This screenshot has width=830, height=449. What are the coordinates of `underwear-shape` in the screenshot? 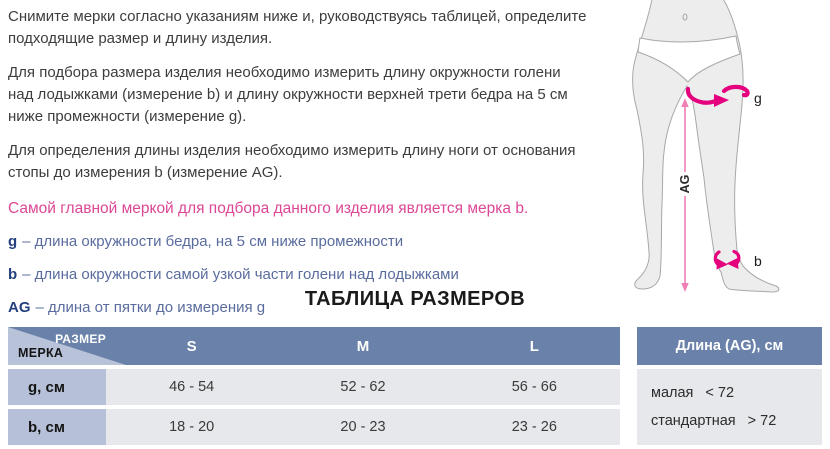 It's located at (689, 59).